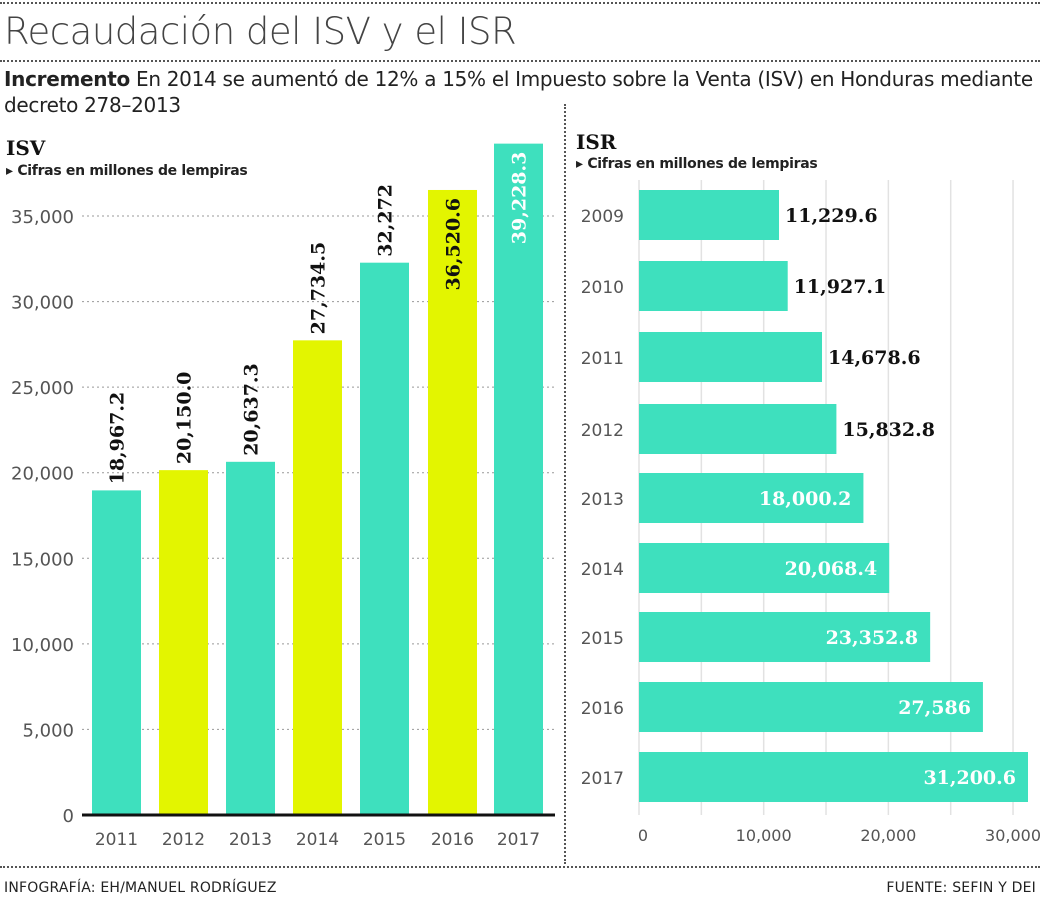 This screenshot has width=1040, height=900. I want to click on isv-value-label: 32,272, so click(386, 220).